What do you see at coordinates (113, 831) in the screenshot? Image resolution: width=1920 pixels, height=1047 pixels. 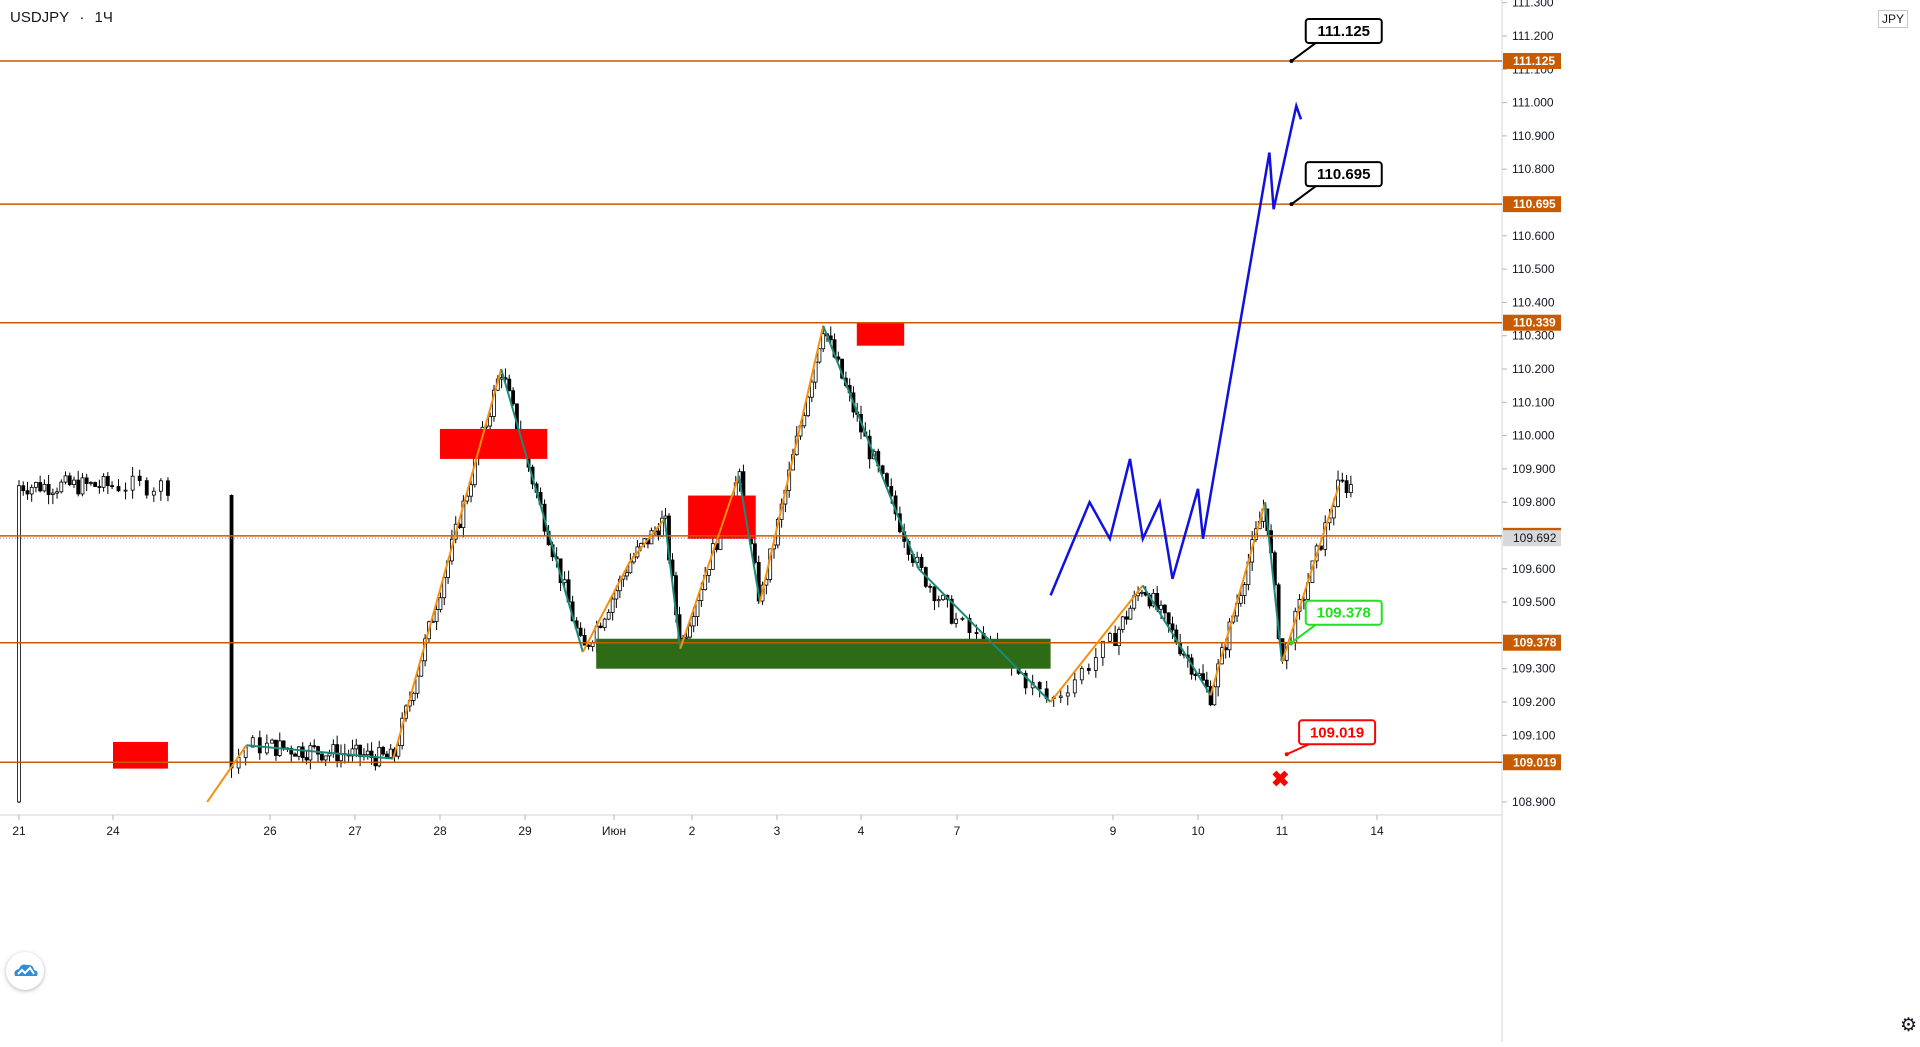 I see `time-tick-label: 24` at bounding box center [113, 831].